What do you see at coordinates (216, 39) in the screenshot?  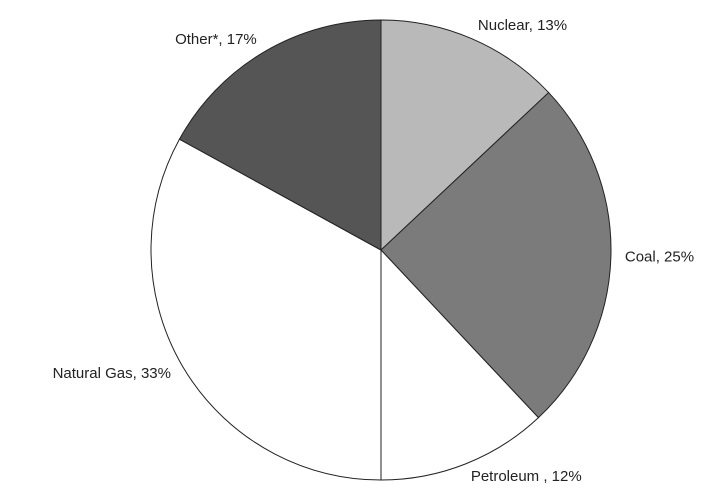 I see `slice-label: Other*, 17%` at bounding box center [216, 39].